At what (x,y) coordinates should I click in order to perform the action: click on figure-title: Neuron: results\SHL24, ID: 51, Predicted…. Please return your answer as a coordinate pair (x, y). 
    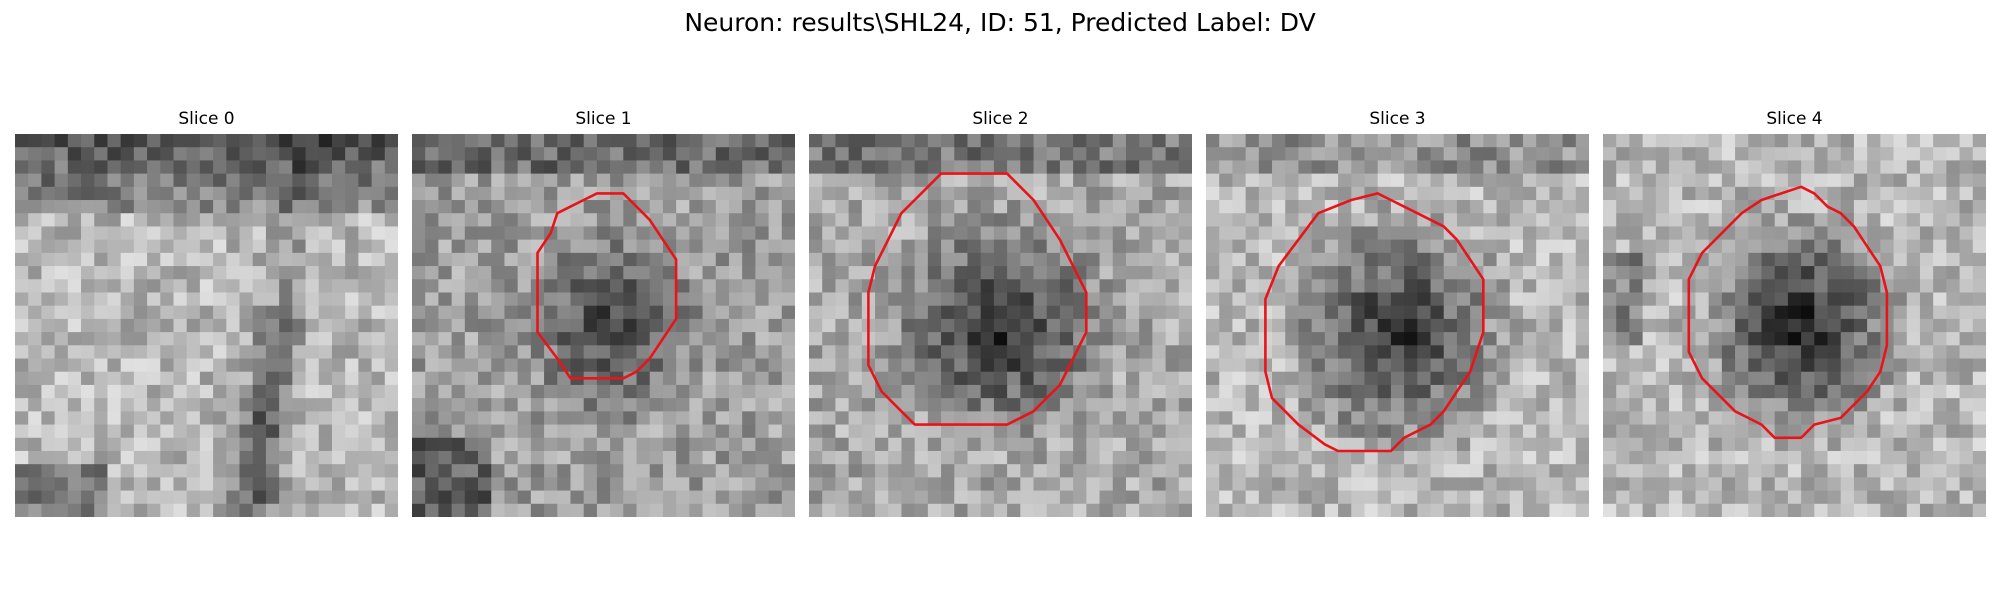
    Looking at the image, I should click on (1000, 22).